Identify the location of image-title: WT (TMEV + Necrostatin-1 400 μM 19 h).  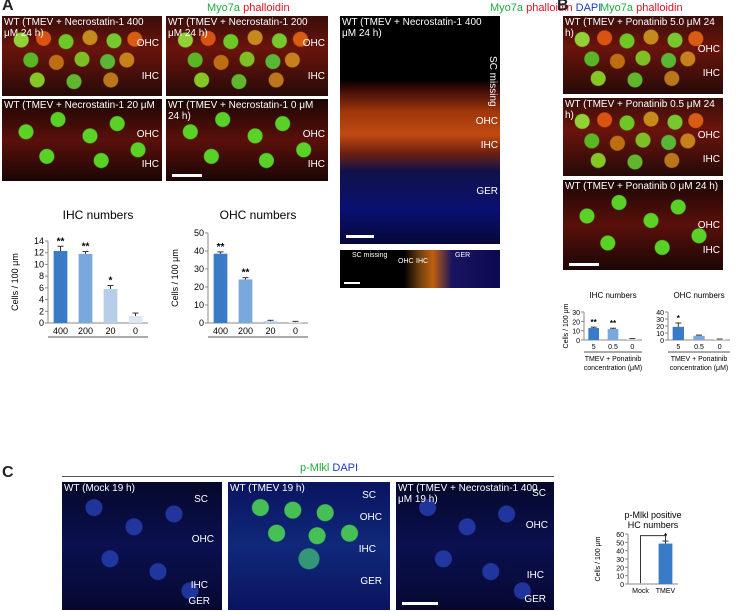
(468, 494).